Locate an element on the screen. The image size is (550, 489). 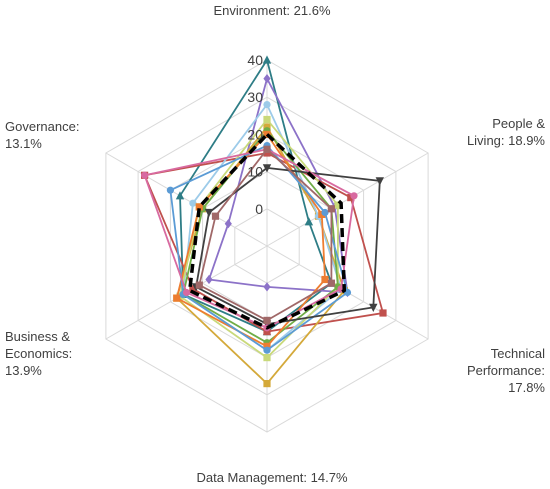
series-3-point-business-and-economics is located at coordinates (193, 289).